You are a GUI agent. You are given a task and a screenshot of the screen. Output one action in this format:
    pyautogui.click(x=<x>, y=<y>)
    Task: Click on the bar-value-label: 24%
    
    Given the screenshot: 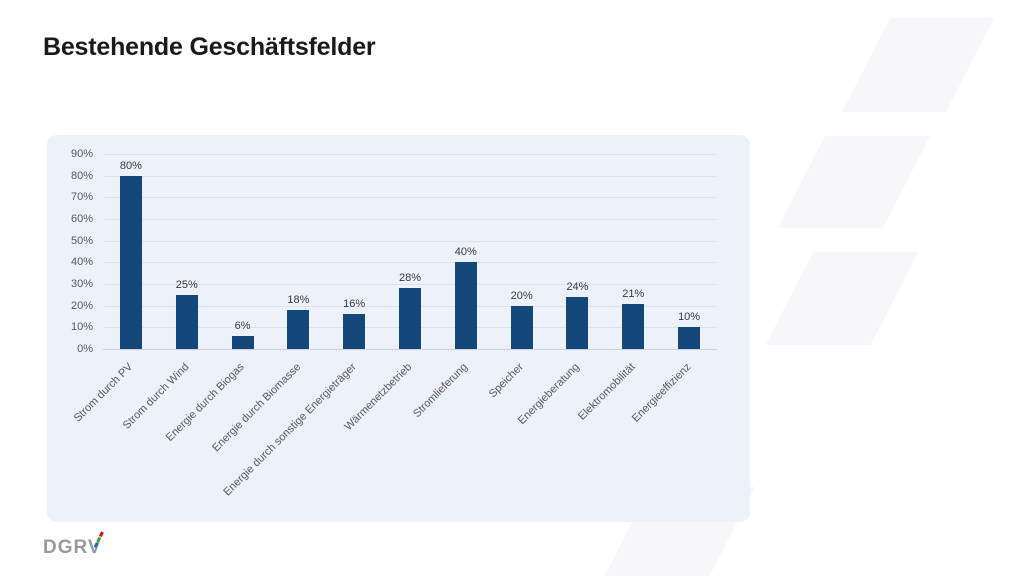 What is the action you would take?
    pyautogui.click(x=577, y=287)
    